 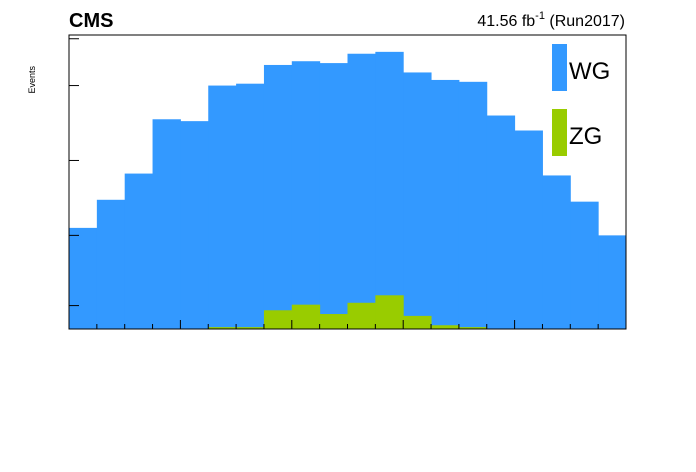 I want to click on legend-label-wg: WG, so click(x=589, y=71).